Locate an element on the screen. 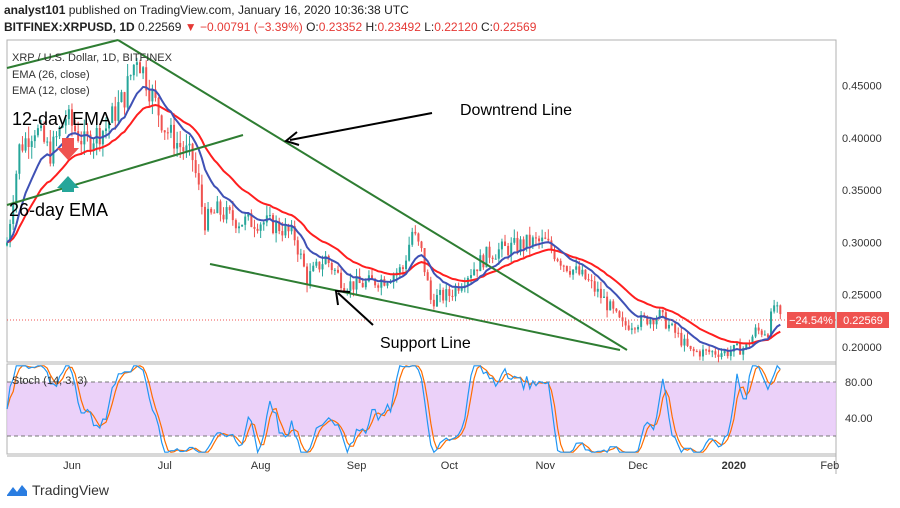 Image resolution: width=900 pixels, height=508 pixels. x-tick-label: Aug is located at coordinates (261, 466).